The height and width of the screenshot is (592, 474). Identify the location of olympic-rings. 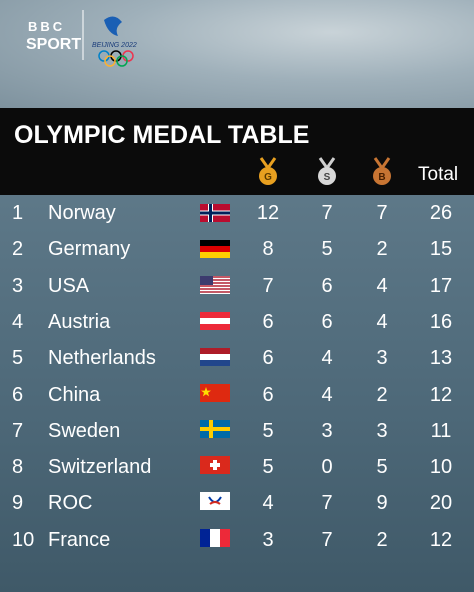
(116, 41).